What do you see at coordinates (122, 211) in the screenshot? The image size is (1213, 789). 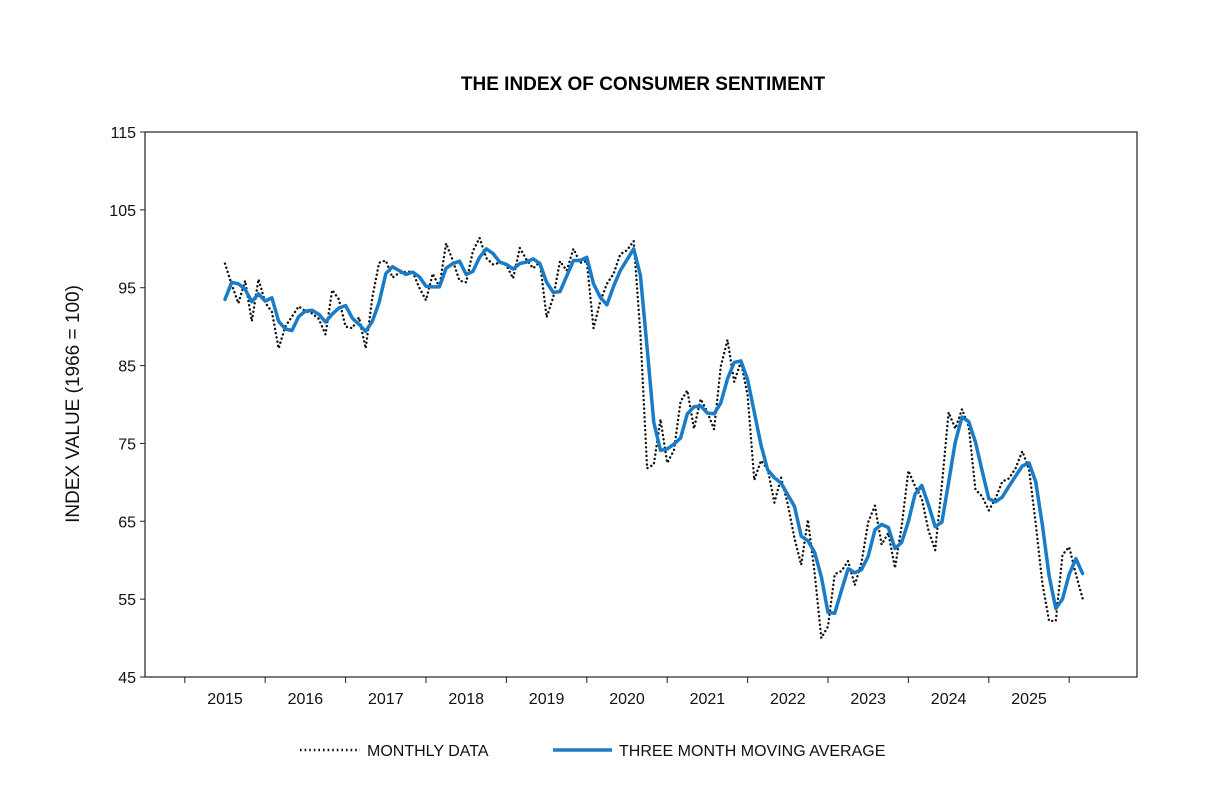 I see `y-tick-label: 105` at bounding box center [122, 211].